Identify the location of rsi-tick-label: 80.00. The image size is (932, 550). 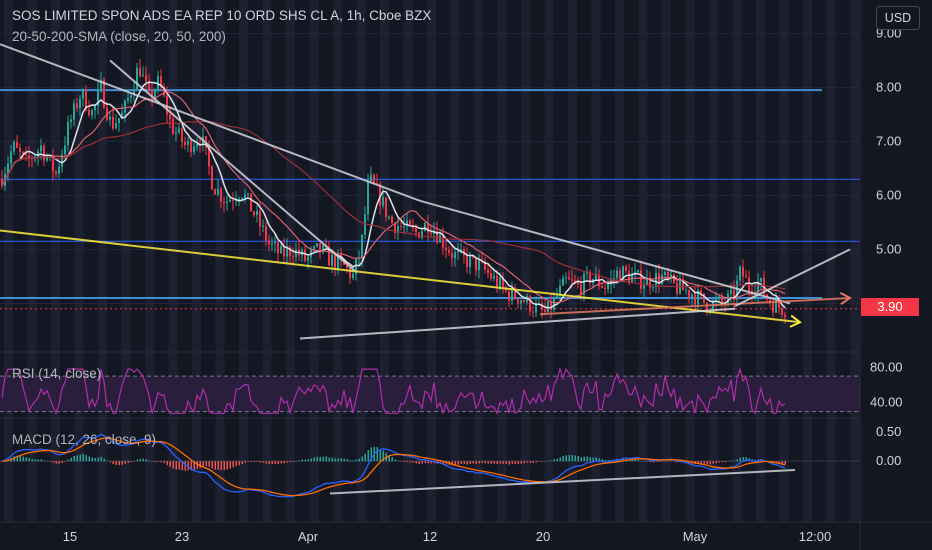
(886, 366).